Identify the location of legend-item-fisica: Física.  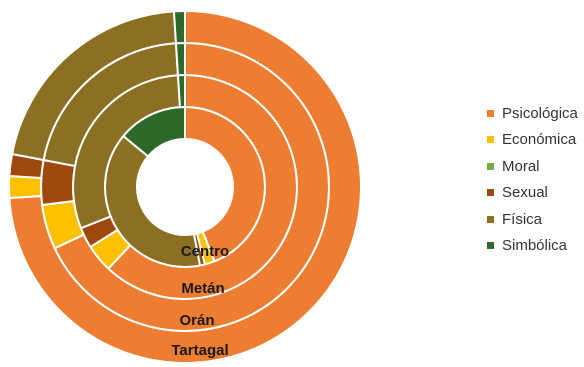
(532, 219).